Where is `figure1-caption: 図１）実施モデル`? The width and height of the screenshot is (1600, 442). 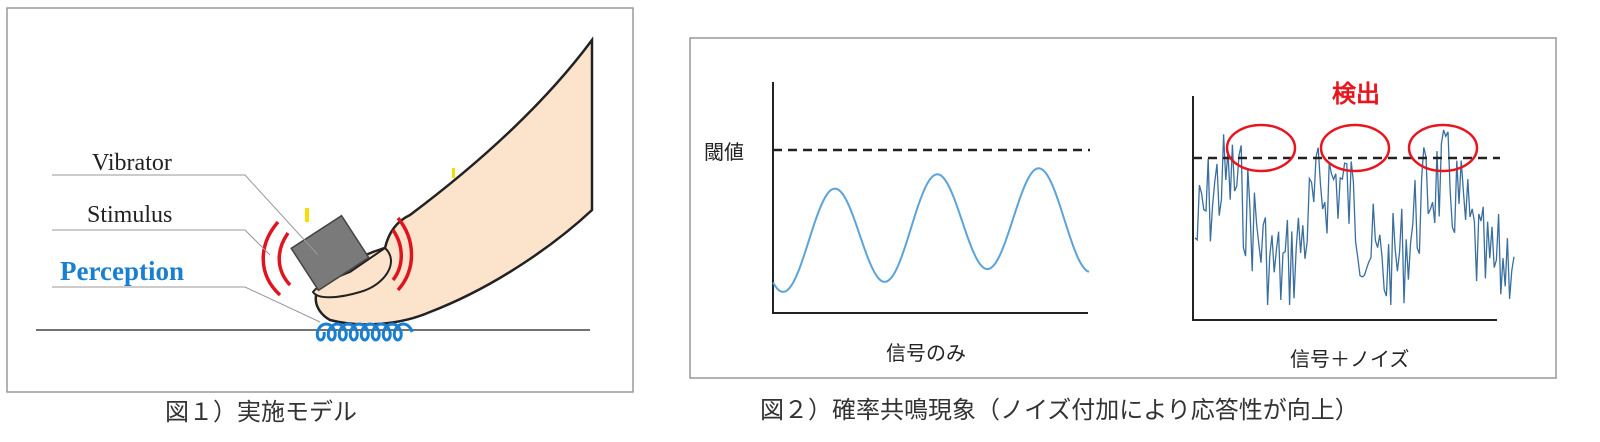 figure1-caption: 図１）実施モデル is located at coordinates (261, 412).